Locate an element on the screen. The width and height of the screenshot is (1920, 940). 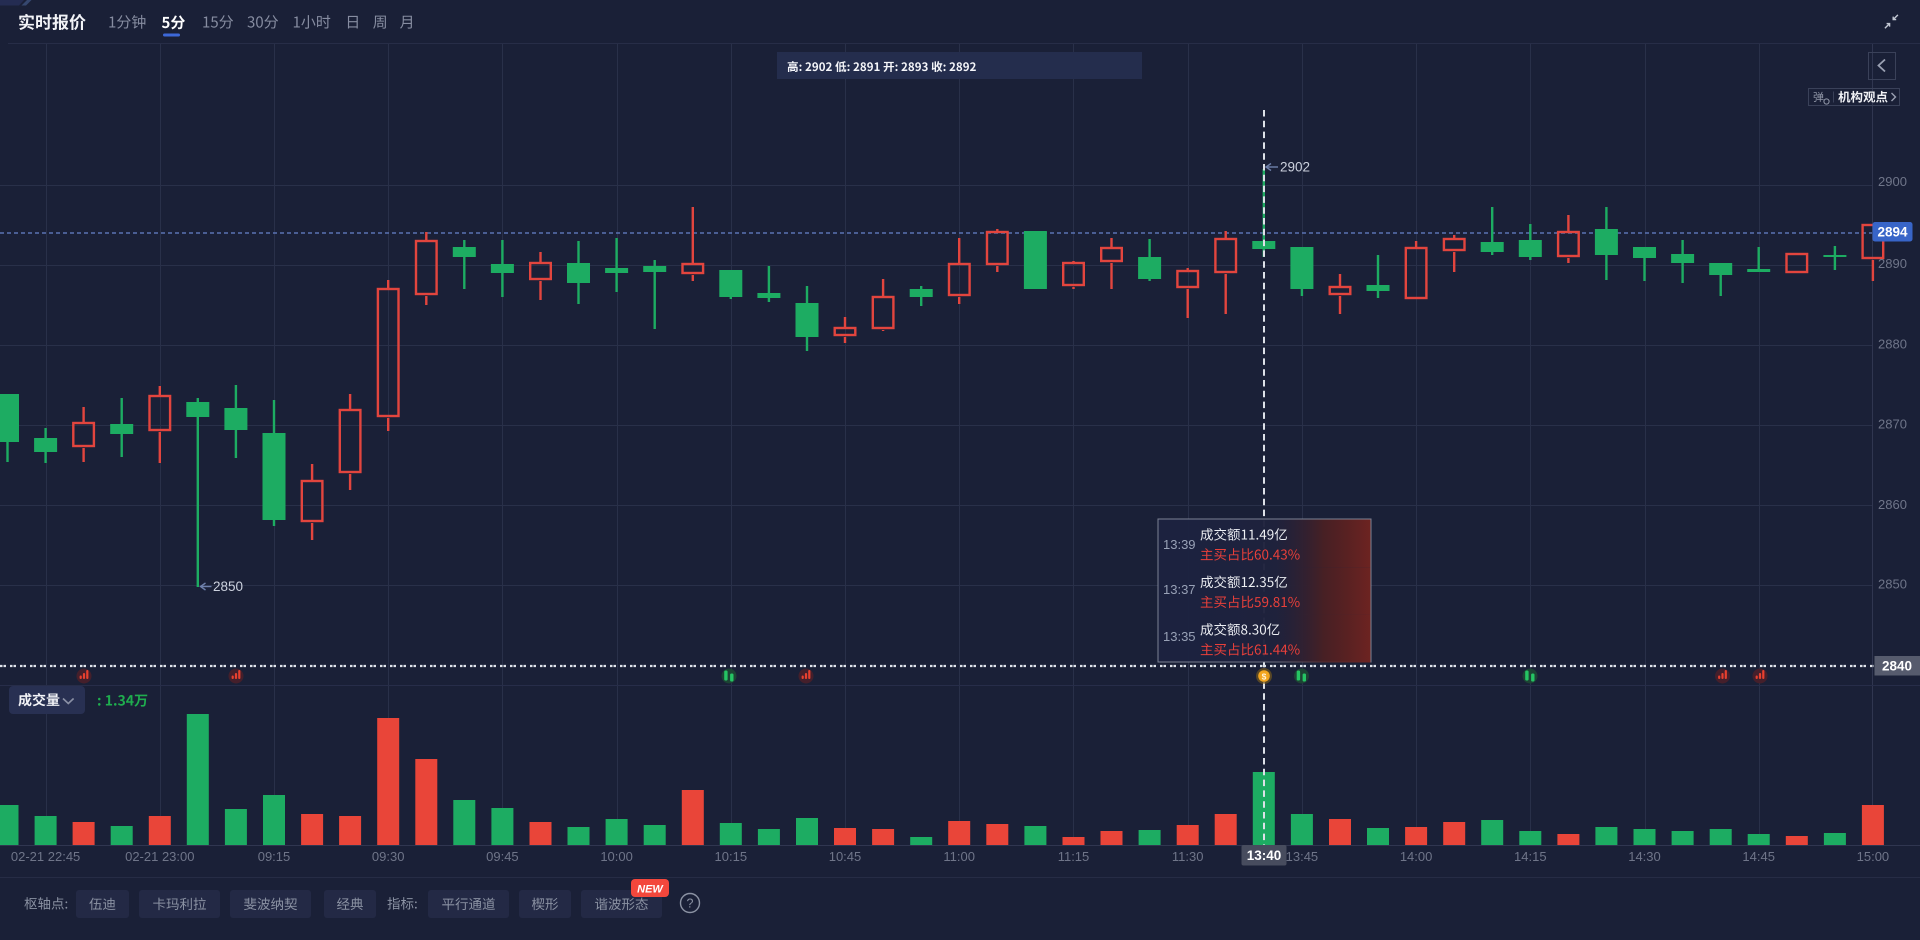
svg-text: 09:15 is located at coordinates (274, 856).